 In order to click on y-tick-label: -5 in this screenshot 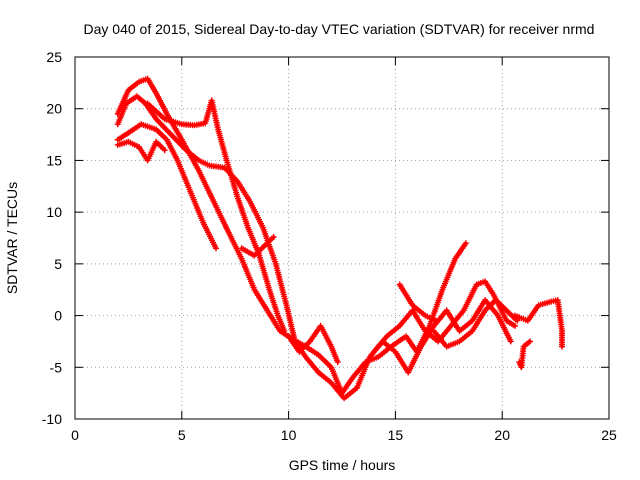, I will do `click(56, 367)`.